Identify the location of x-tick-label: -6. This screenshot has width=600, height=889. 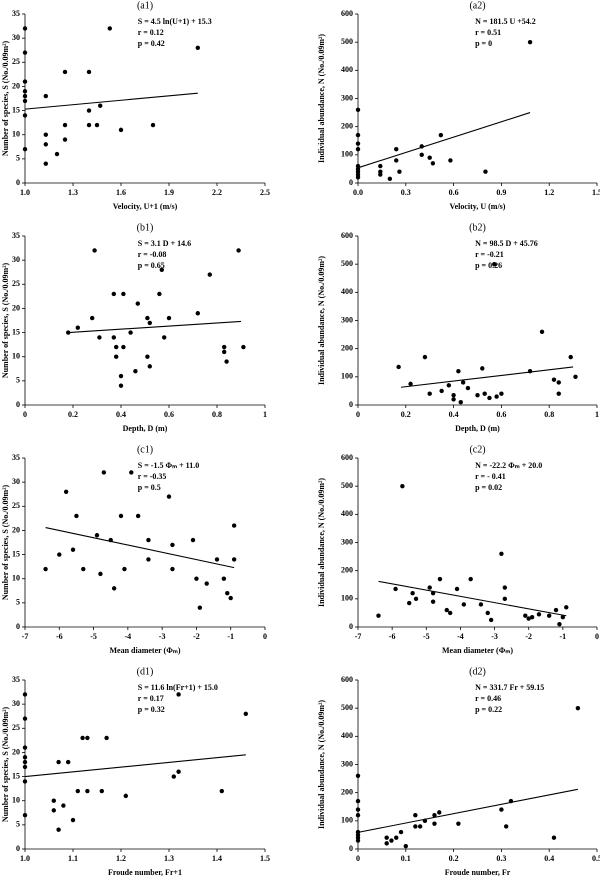
(59, 636).